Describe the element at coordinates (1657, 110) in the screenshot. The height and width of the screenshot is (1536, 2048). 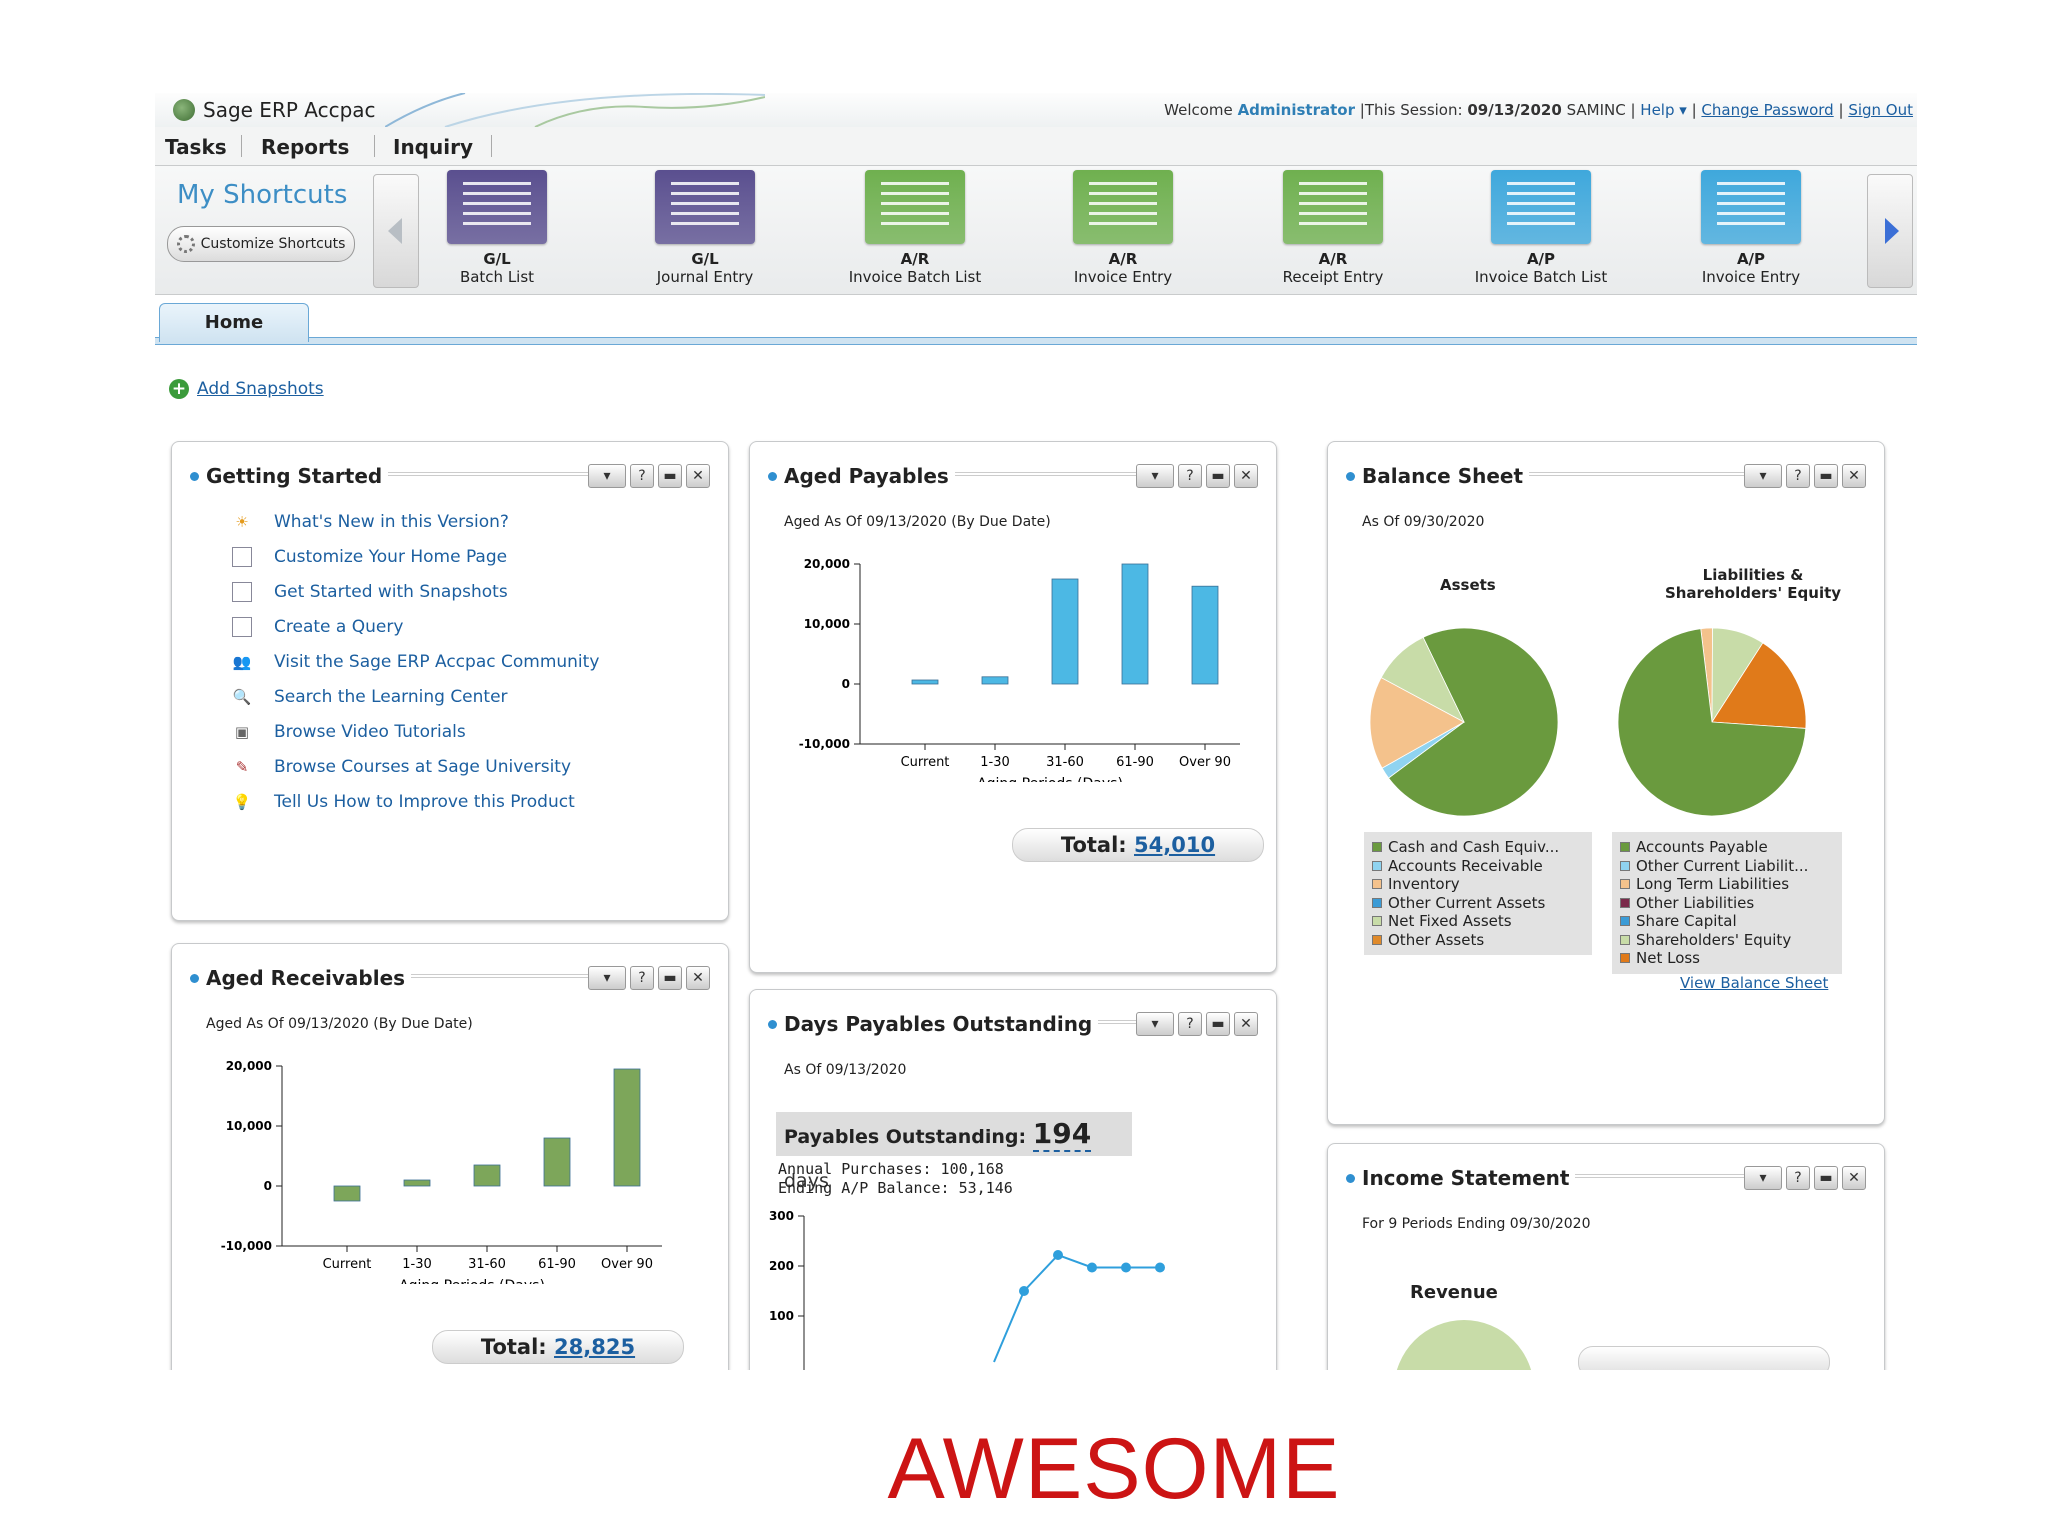
I see `help-label: Help` at that location.